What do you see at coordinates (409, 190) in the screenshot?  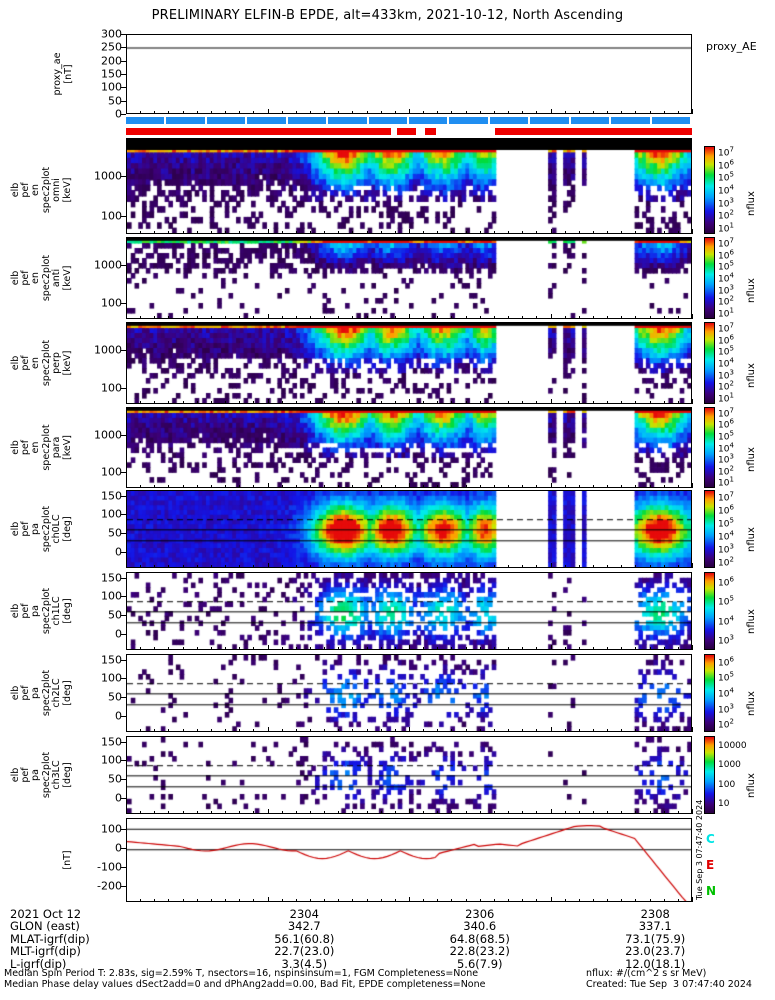 I see `panel-en_omni` at bounding box center [409, 190].